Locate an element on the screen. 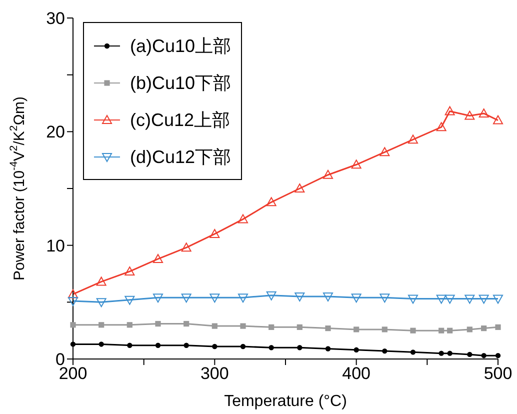 The height and width of the screenshot is (414, 517). legend-label: (b)Cu10下部 is located at coordinates (181, 83).